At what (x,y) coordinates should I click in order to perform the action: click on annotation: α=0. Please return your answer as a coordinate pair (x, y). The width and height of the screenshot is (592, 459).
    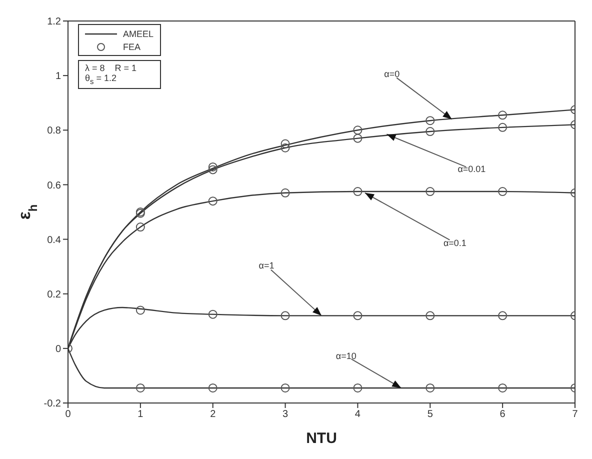
    Looking at the image, I should click on (392, 74).